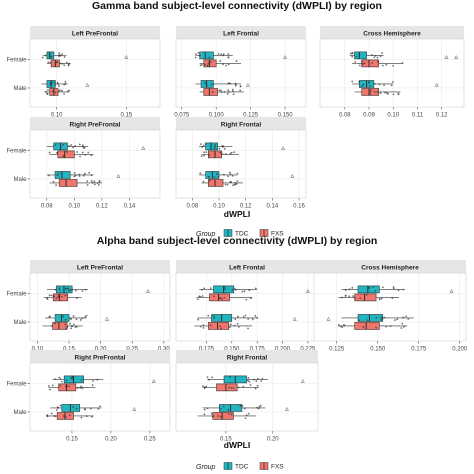 This screenshot has height=474, width=474. I want to click on box-tdc, so click(211, 146).